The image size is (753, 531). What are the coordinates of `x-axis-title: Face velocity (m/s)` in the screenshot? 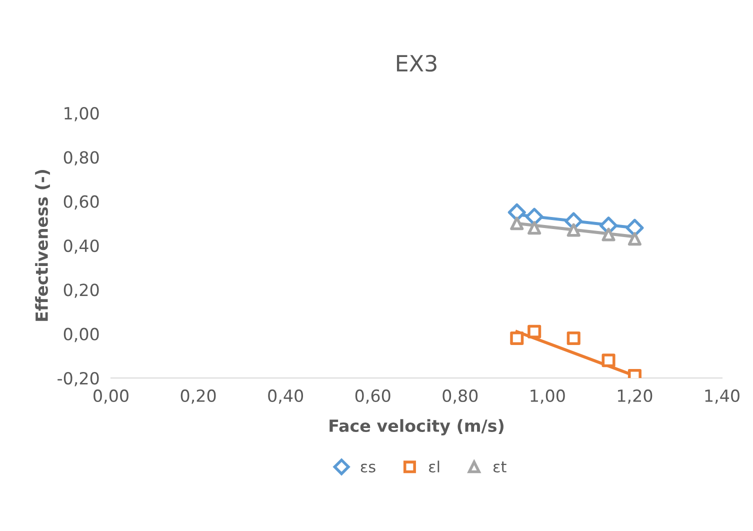 It's located at (417, 427).